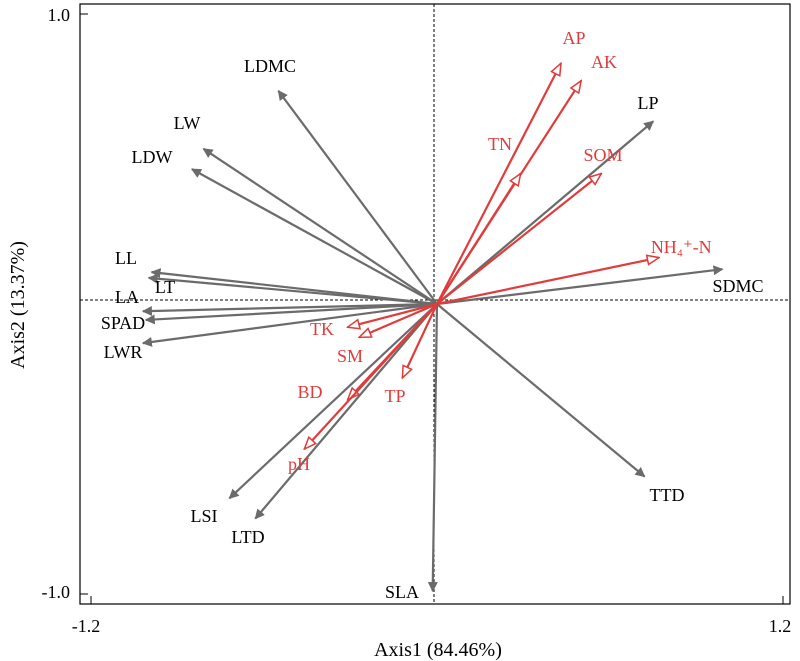 This screenshot has width=800, height=661. What do you see at coordinates (247, 537) in the screenshot?
I see `vector-label-ltd: LTD` at bounding box center [247, 537].